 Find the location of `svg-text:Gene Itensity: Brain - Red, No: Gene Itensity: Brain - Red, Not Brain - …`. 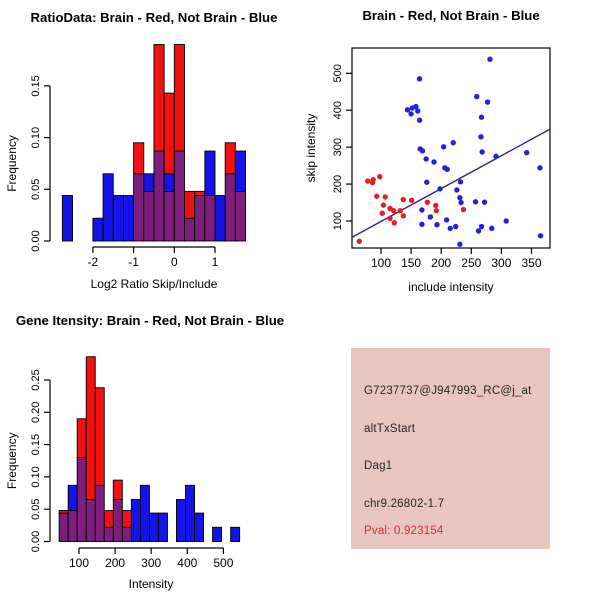

svg-text:Gene Itensity: Brain - Red, No: Gene Itensity: Brain - Red, Not Brain - … is located at coordinates (150, 320).